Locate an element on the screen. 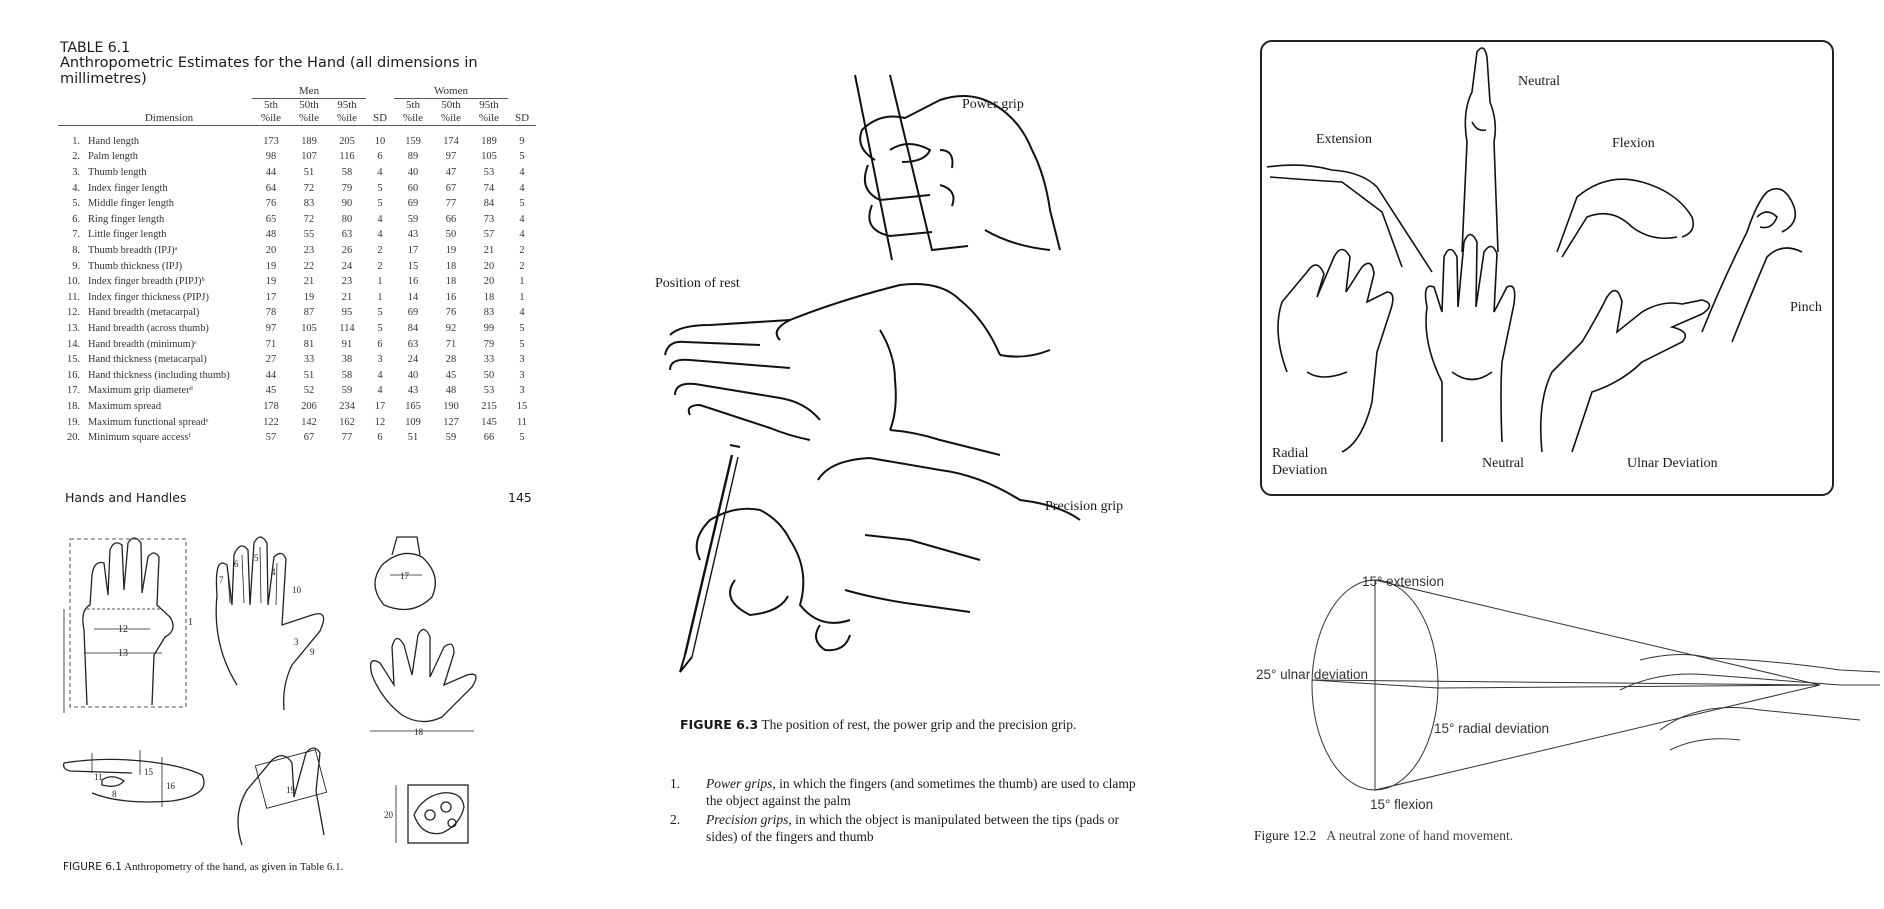 The width and height of the screenshot is (1884, 909). table-cell: 91 is located at coordinates (347, 344).